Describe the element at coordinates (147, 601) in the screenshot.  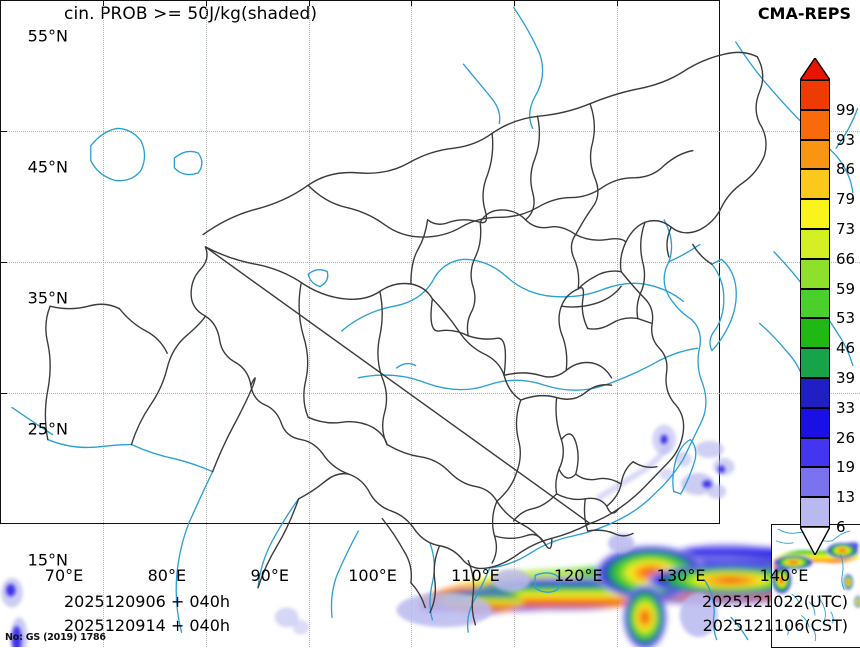
I see `footer-init-time-utc: 2025120906 + 040h` at that location.